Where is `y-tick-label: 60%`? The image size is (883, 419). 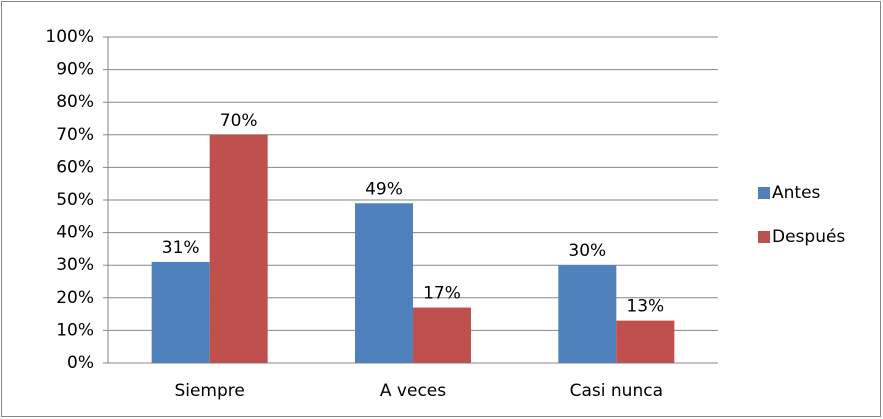
y-tick-label: 60% is located at coordinates (75, 167).